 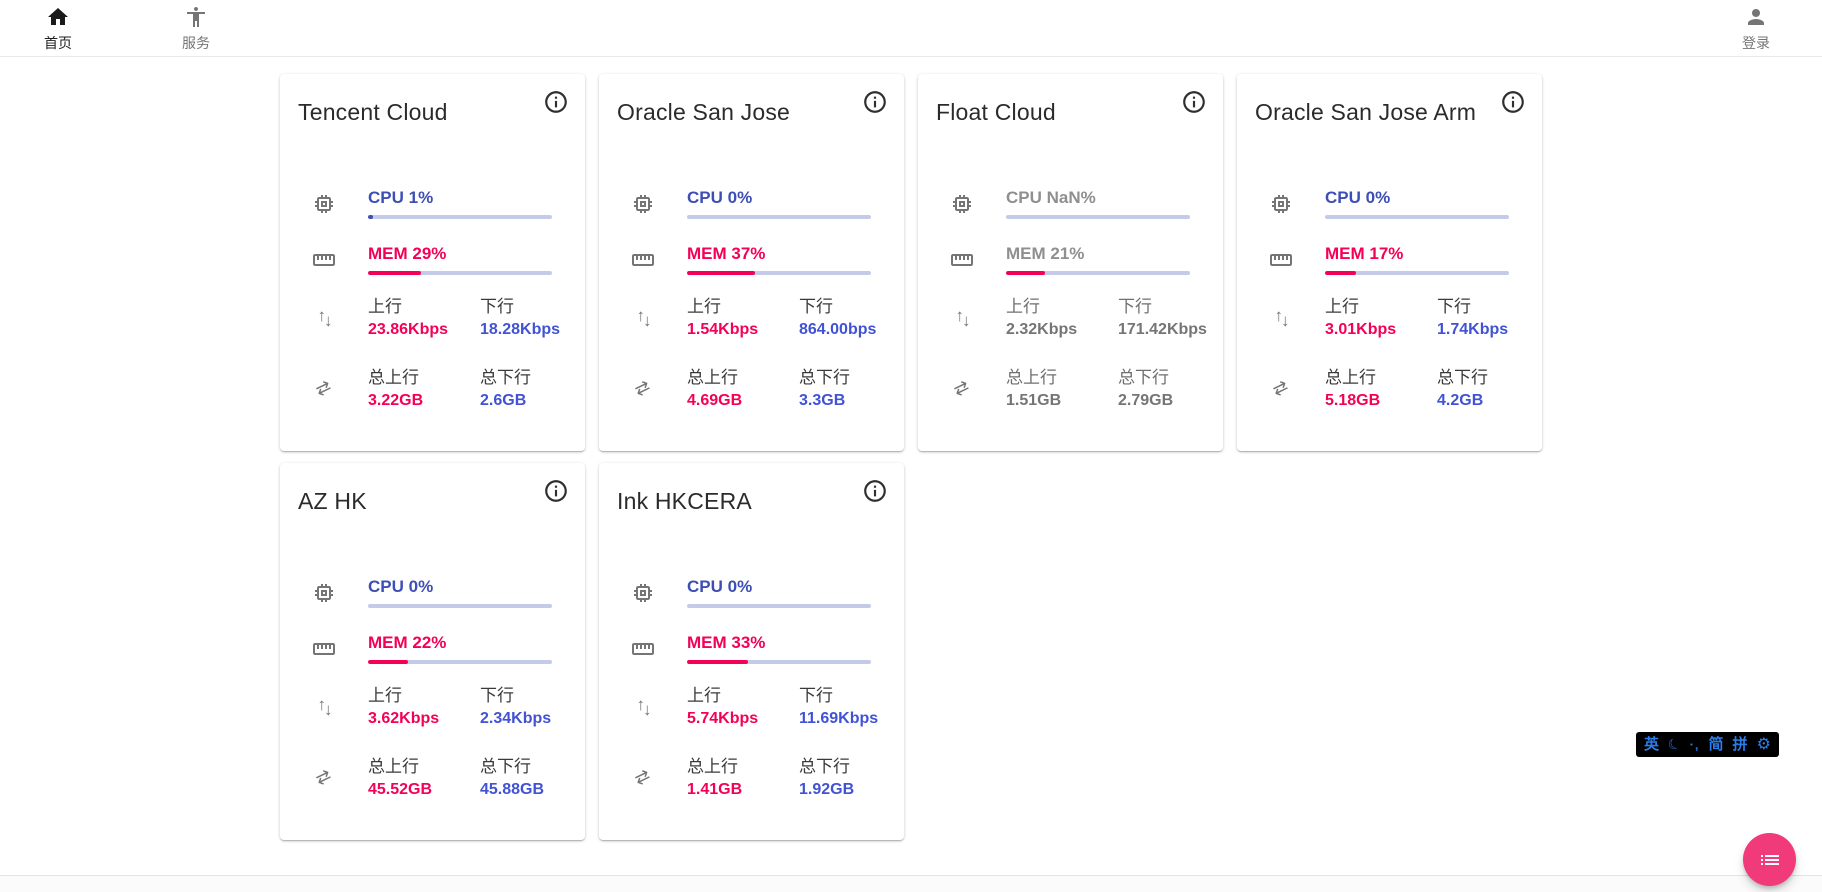 I want to click on server-stats: CPU 0% MEM 33% ↑ ↓ 上行 5.74Kbps, so click(x=751, y=688).